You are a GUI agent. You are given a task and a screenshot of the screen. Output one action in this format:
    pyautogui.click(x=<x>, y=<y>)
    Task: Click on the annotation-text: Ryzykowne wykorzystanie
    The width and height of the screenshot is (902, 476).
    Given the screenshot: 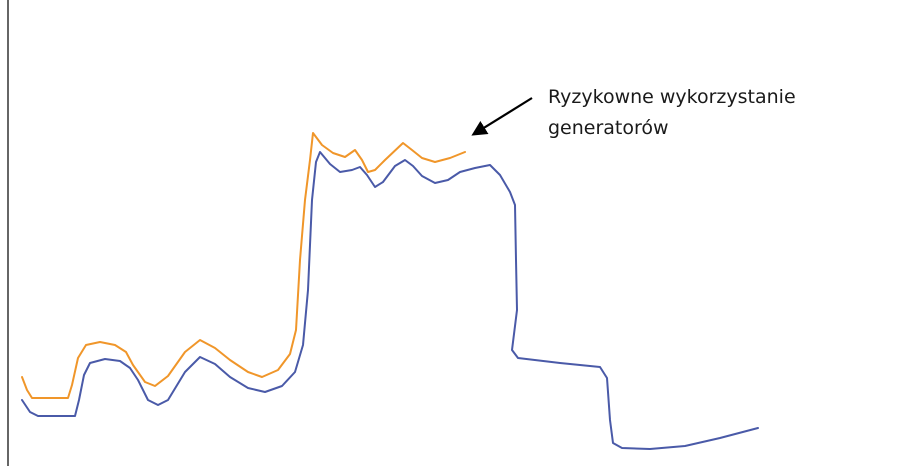 What is the action you would take?
    pyautogui.click(x=672, y=97)
    